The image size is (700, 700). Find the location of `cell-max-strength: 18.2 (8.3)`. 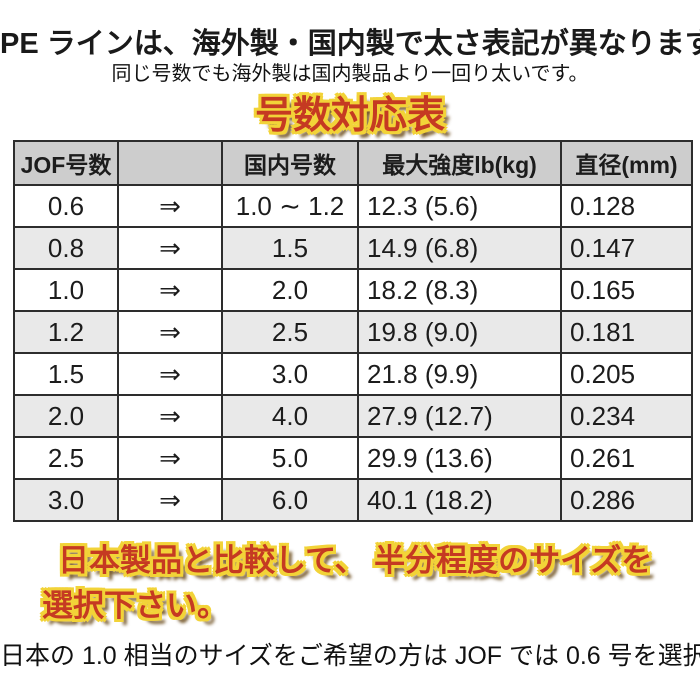

cell-max-strength: 18.2 (8.3) is located at coordinates (459, 290).